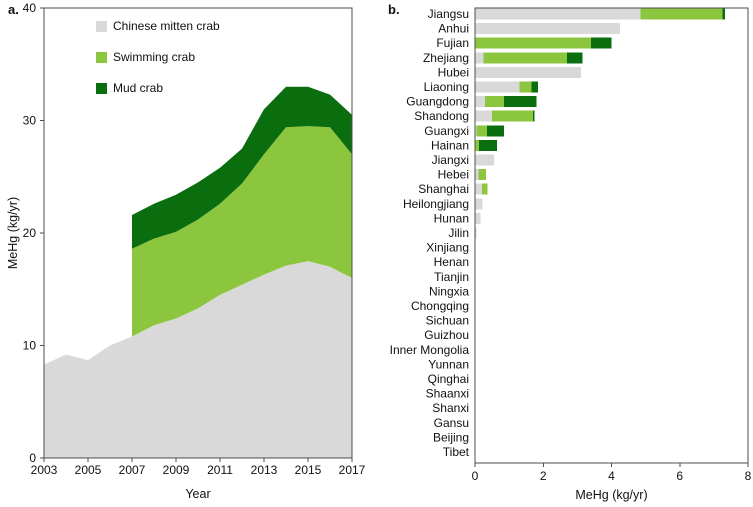  I want to click on panel-b-category-label-hubei: Hubei, so click(453, 72).